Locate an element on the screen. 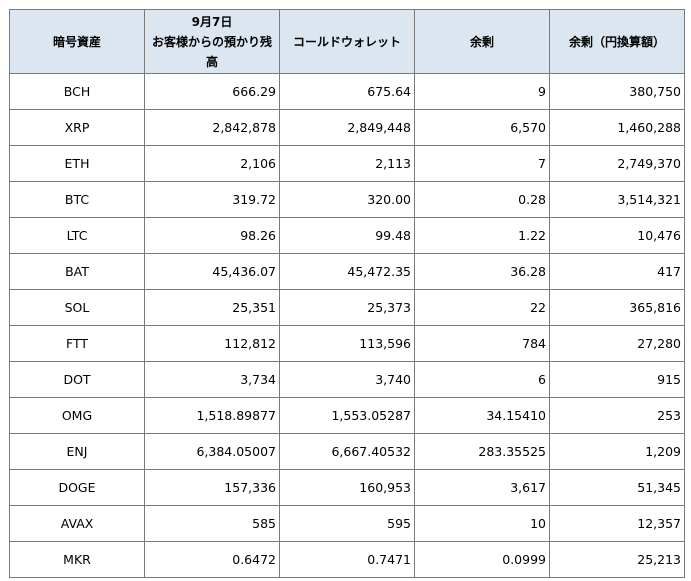 The width and height of the screenshot is (691, 581). header-customer-balance-label: お客様からの預かり残高 is located at coordinates (211, 51).